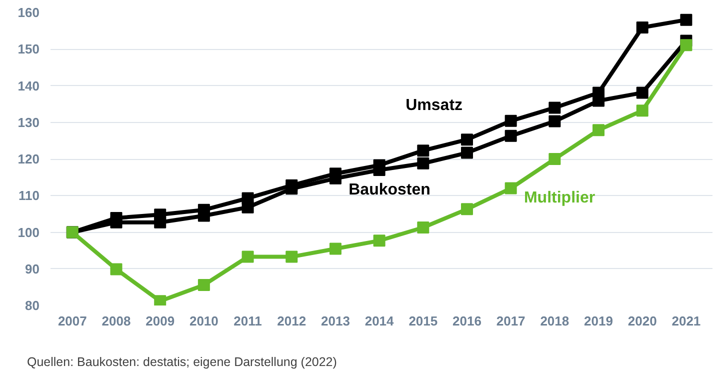 The height and width of the screenshot is (387, 728). What do you see at coordinates (291, 321) in the screenshot?
I see `x-tick-label: 2012` at bounding box center [291, 321].